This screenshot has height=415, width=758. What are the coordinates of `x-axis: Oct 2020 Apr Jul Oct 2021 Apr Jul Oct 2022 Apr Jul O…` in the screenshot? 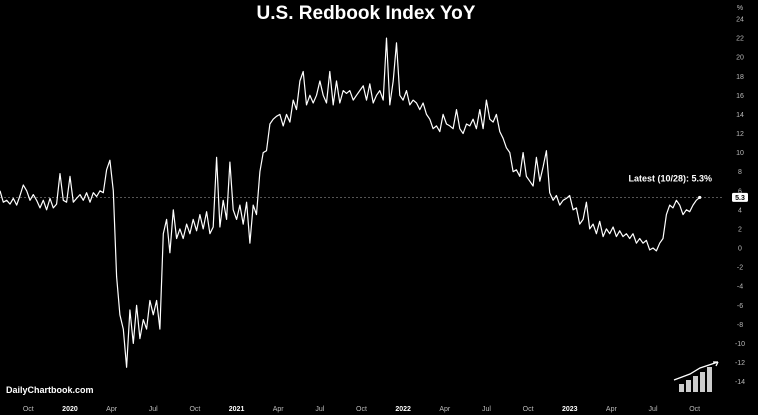 It's located at (361, 409).